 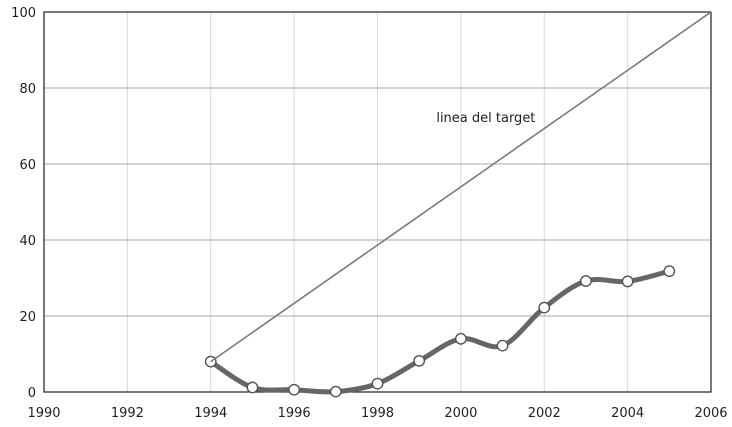 What do you see at coordinates (710, 413) in the screenshot?
I see `x-tick-label: 2006` at bounding box center [710, 413].